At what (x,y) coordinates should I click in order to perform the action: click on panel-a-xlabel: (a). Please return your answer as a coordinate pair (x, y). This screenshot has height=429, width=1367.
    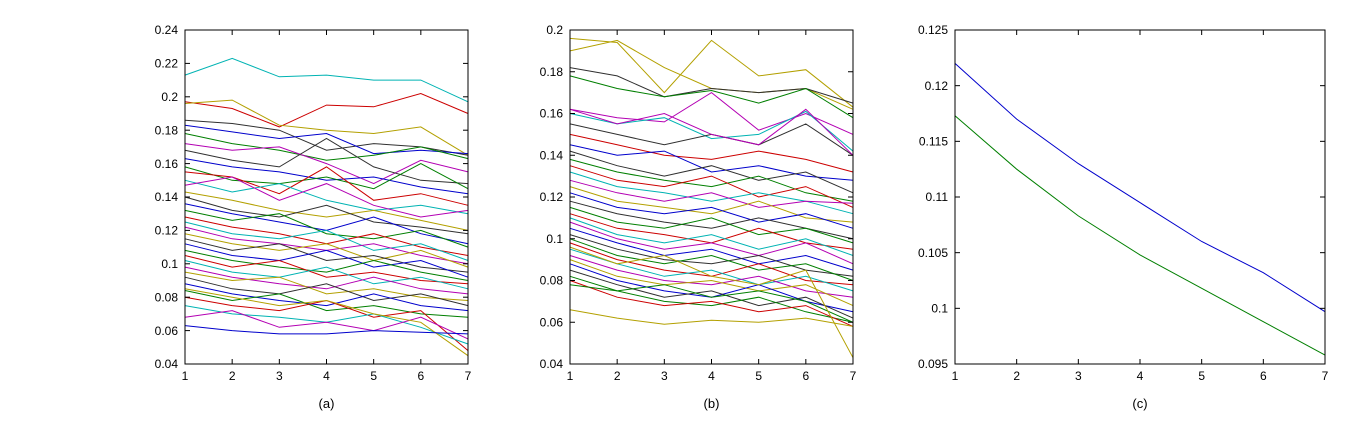
    Looking at the image, I should click on (326, 403).